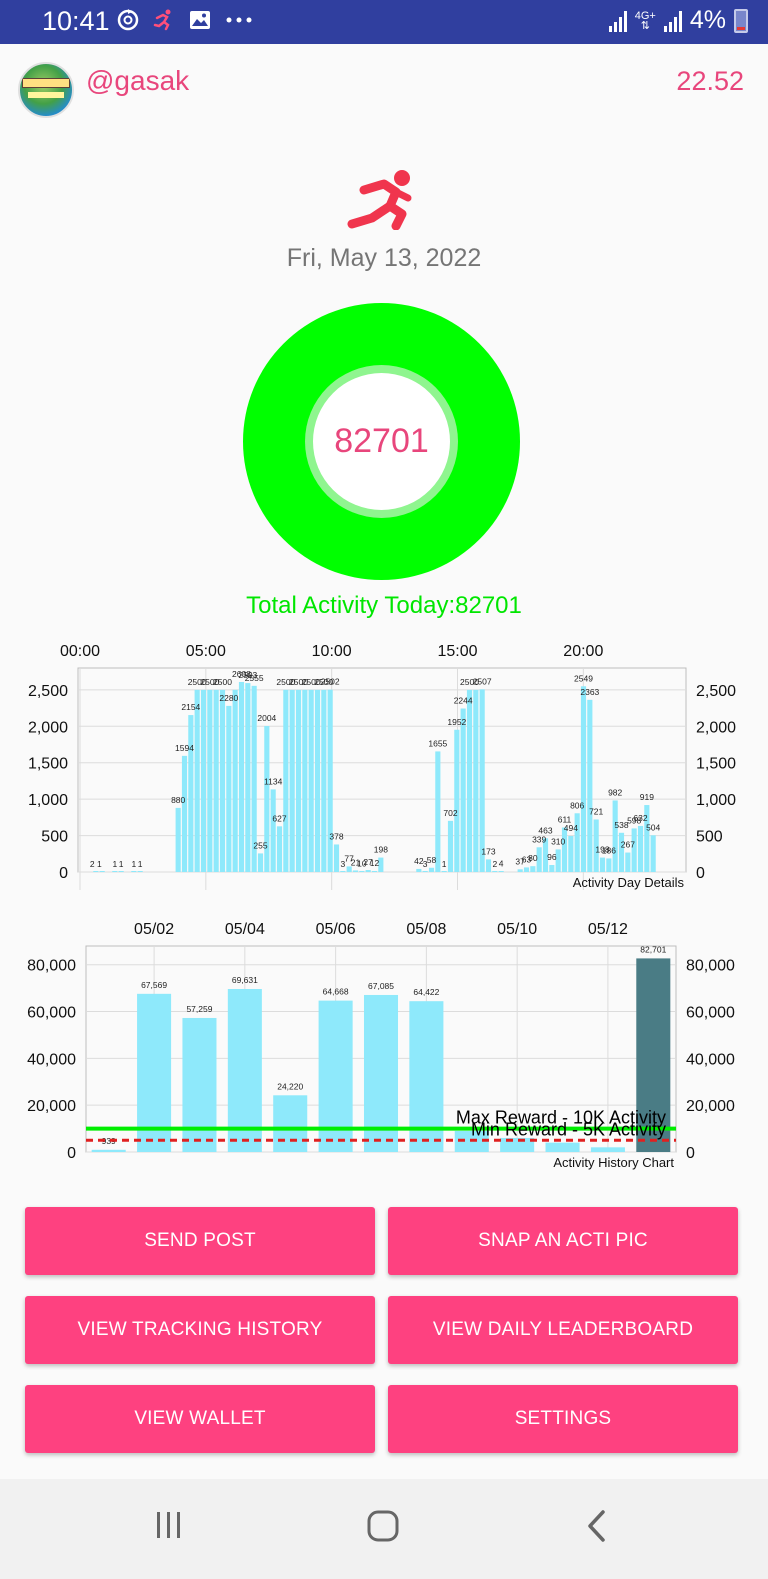 The width and height of the screenshot is (768, 1579). I want to click on view-tracking-history-button: VIEW TRACKING HISTORY, so click(200, 1330).